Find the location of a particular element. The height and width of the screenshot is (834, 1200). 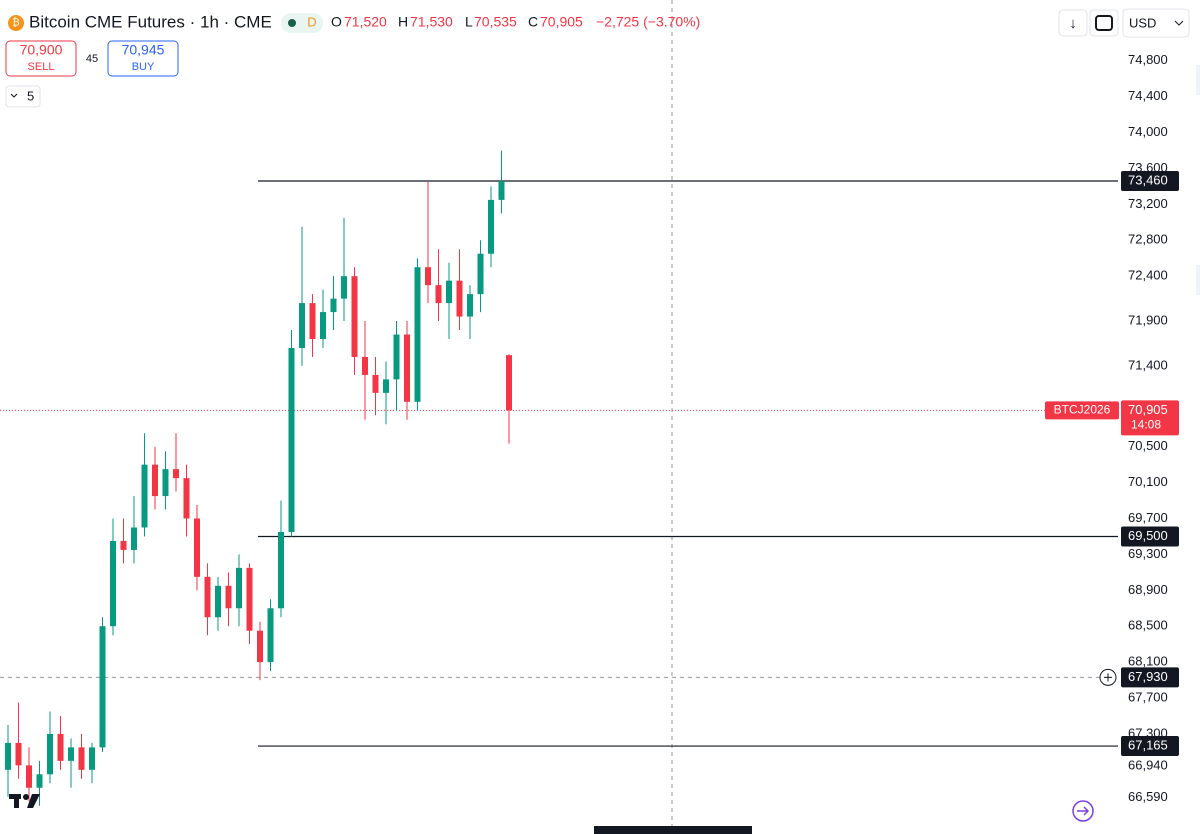

fullscreen-button is located at coordinates (1104, 23).